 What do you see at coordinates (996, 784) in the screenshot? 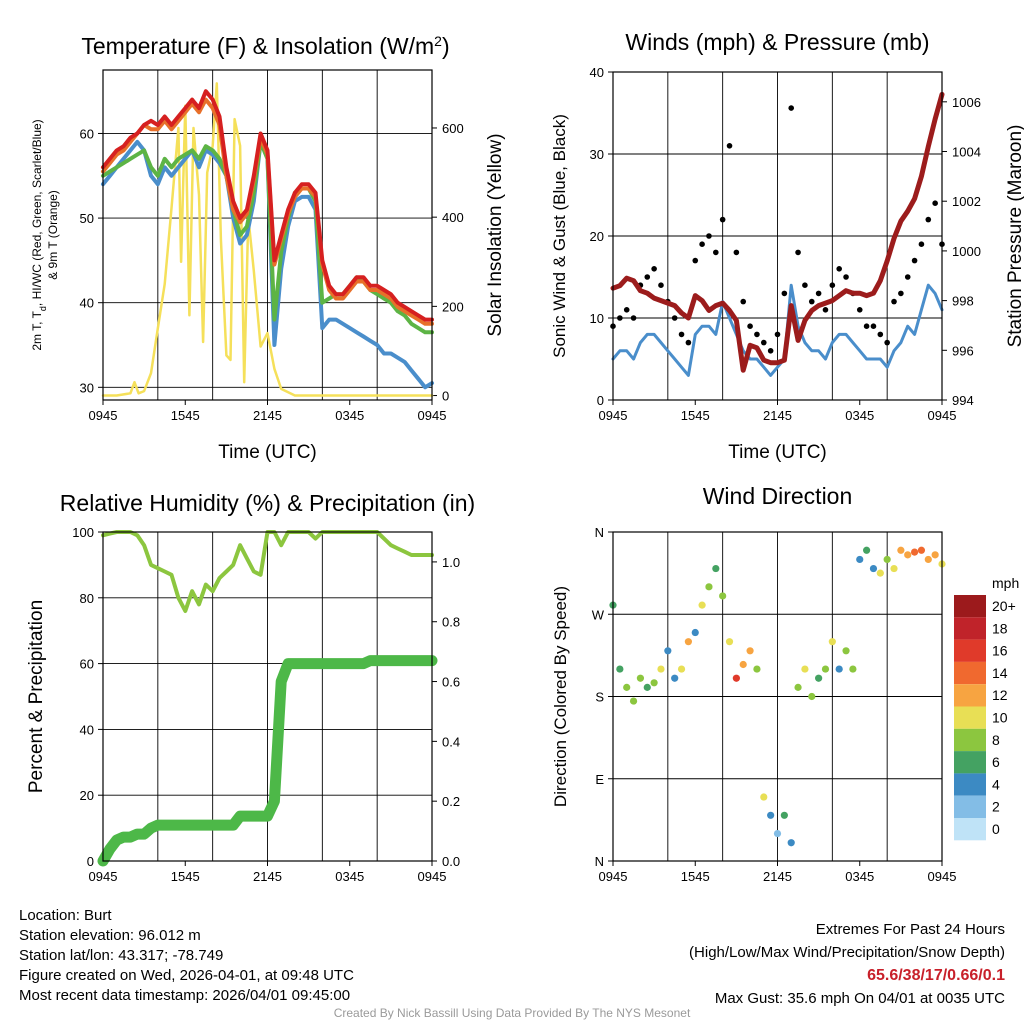
I see `colorbar-label: 4` at bounding box center [996, 784].